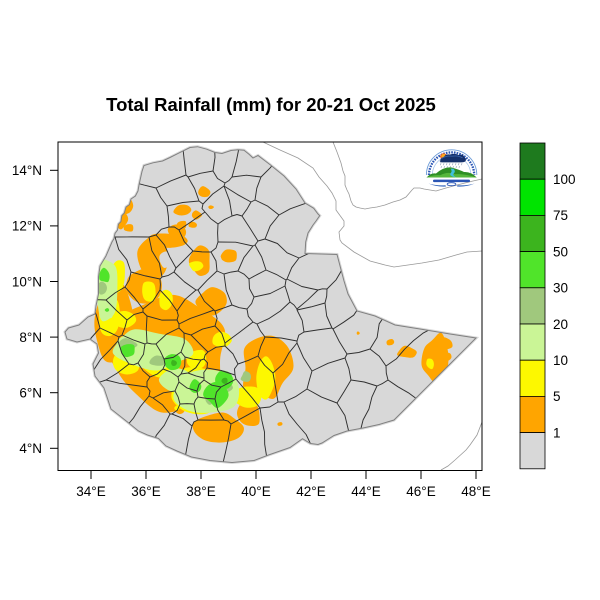 Image resolution: width=600 pixels, height=600 pixels. Describe the element at coordinates (560, 360) in the screenshot. I see `svg-text: 10` at that location.